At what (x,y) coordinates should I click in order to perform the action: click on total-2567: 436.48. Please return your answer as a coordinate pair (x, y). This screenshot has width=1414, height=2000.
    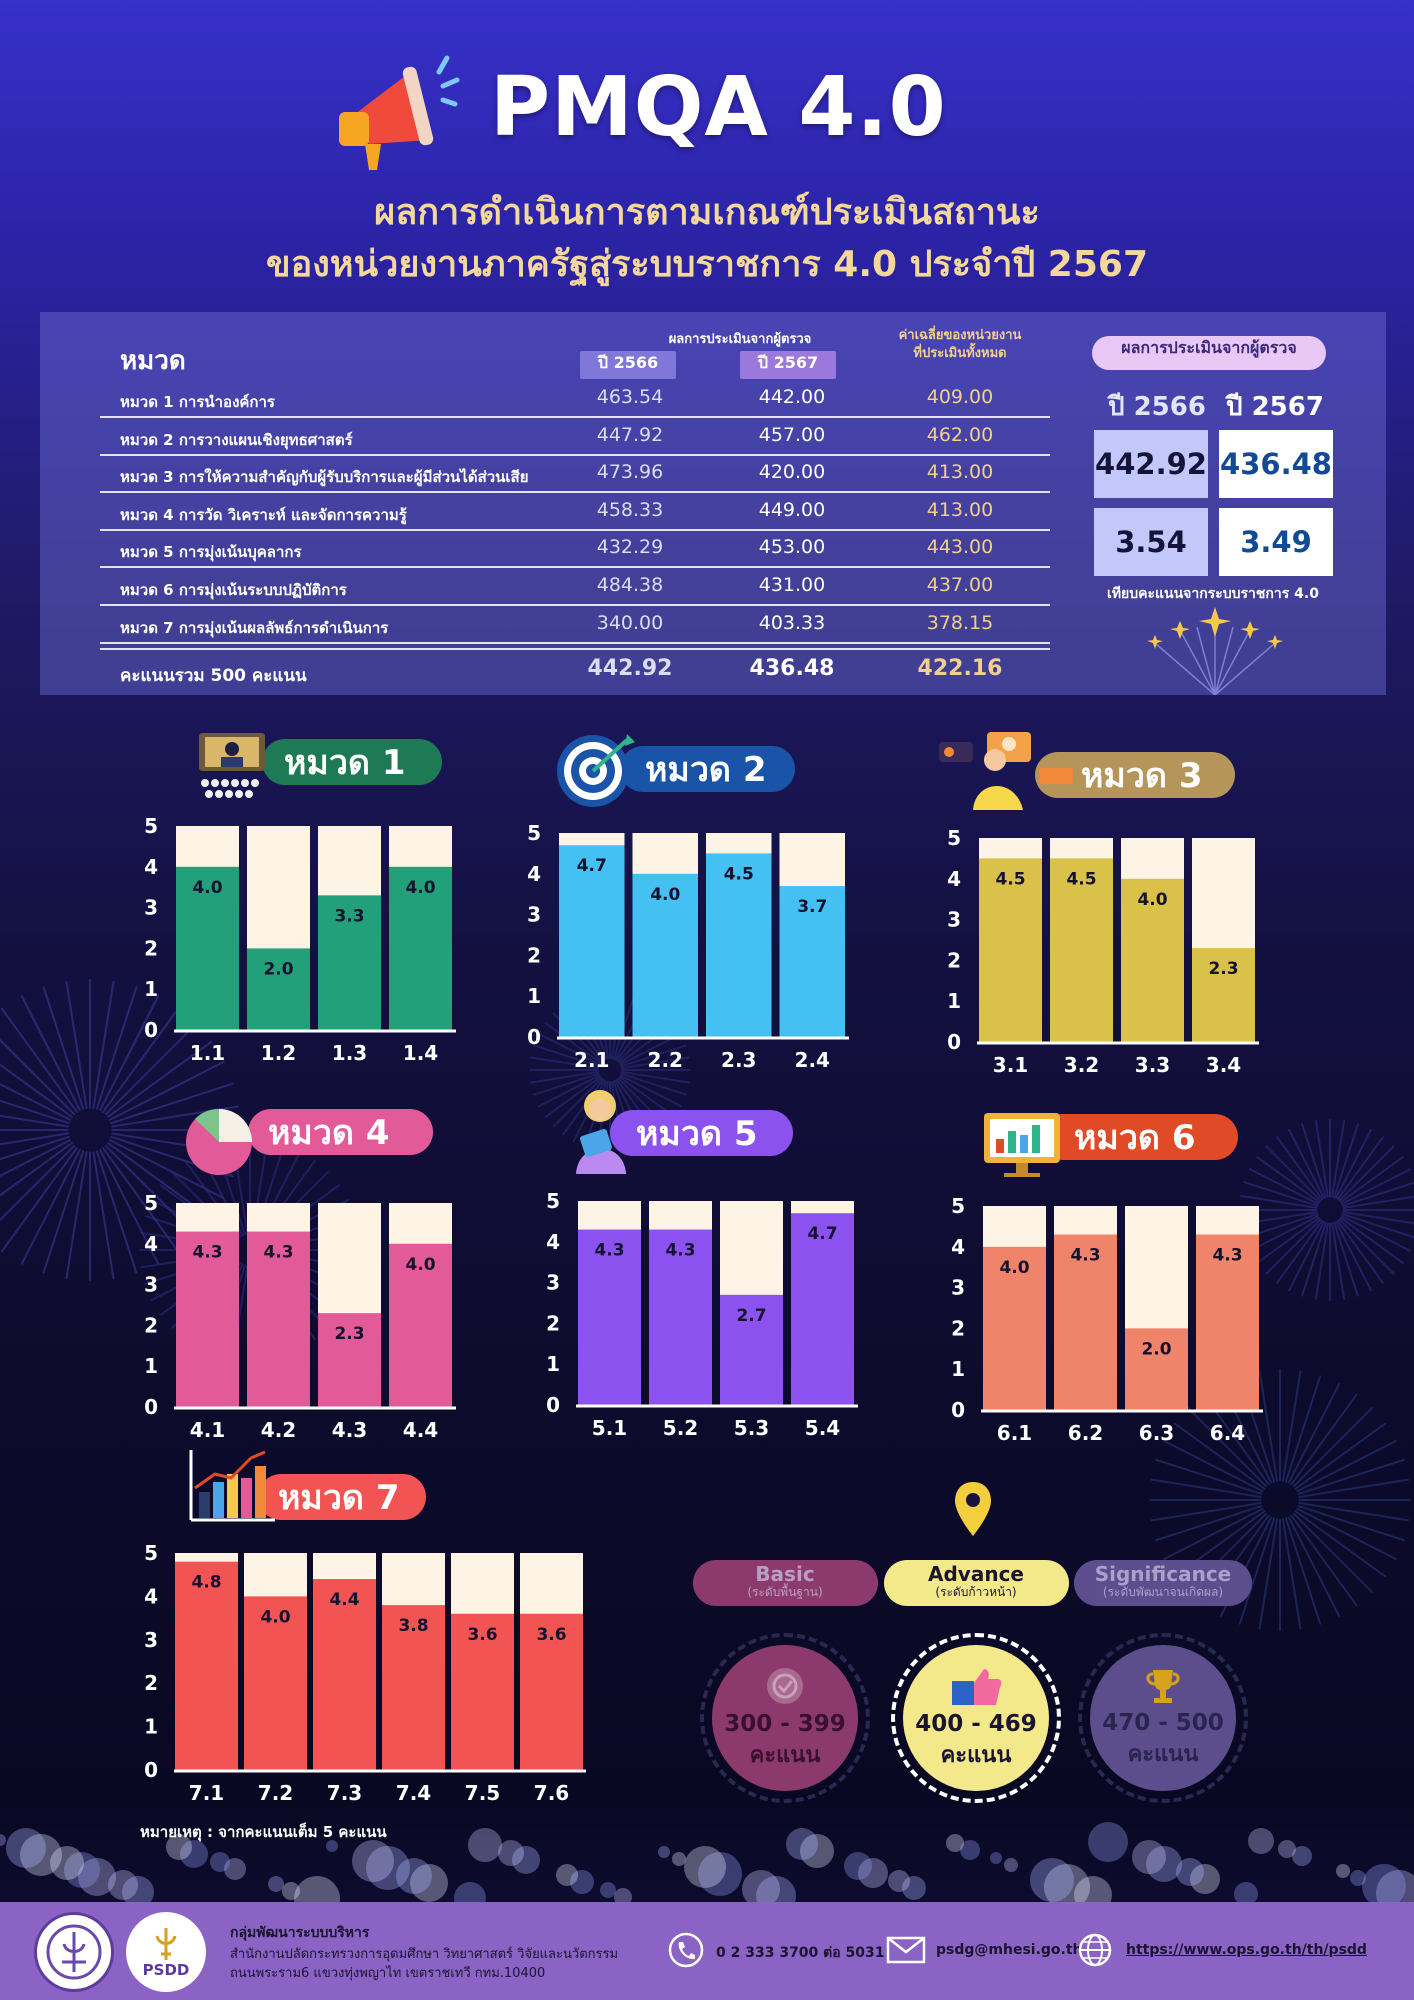
    Looking at the image, I should click on (792, 668).